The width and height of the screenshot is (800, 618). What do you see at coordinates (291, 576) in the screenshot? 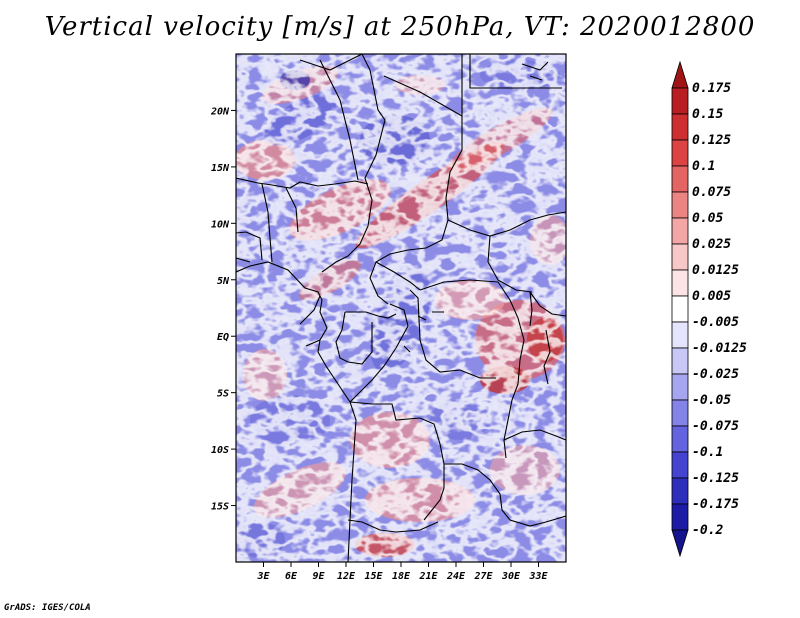
I see `lon-tick-label: 6E` at bounding box center [291, 576].